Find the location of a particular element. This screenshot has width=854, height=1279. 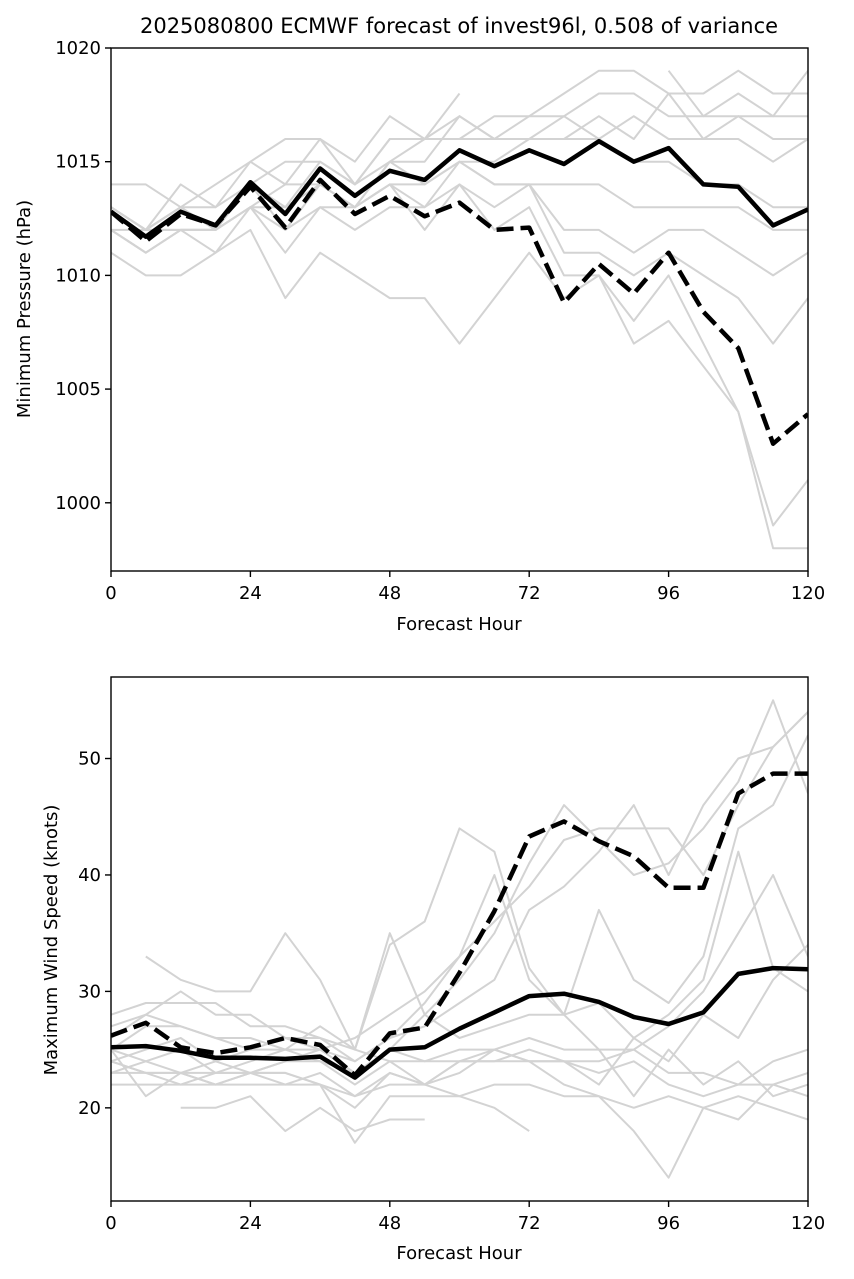

pressure-y-axis-label: Minimum Pressure (hPa) is located at coordinates (24, 309).